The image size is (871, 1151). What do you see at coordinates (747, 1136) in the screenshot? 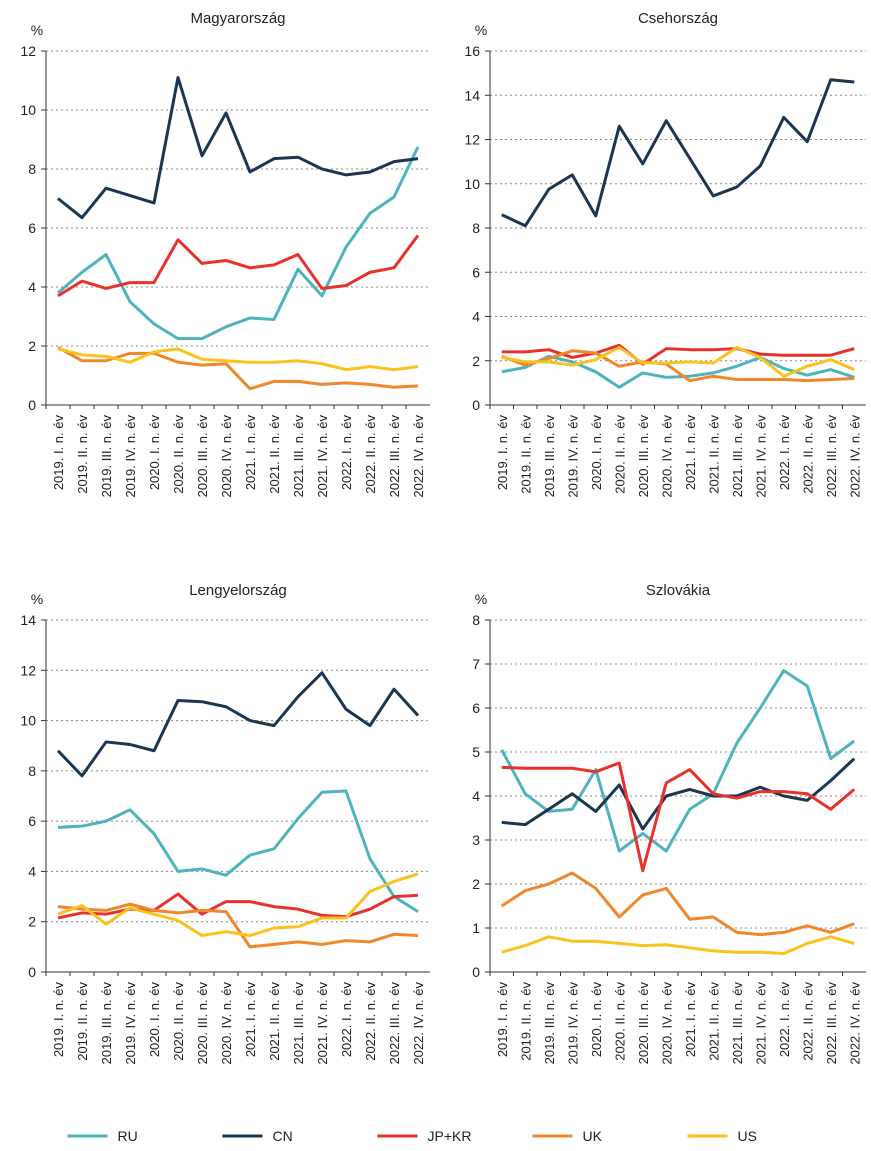
I see `legend-label: US` at bounding box center [747, 1136].